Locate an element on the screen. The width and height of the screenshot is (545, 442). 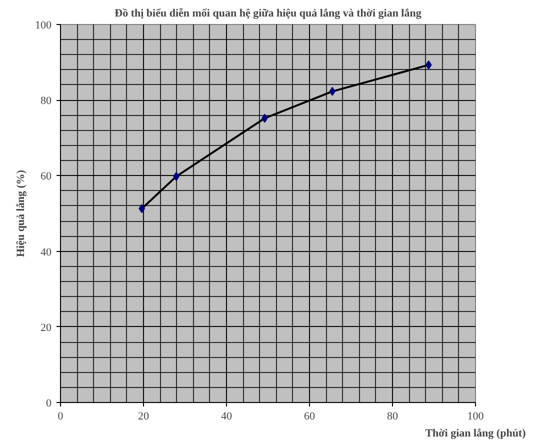
y-axis-title: Hiệu quả lắng (%) is located at coordinates (21, 214).